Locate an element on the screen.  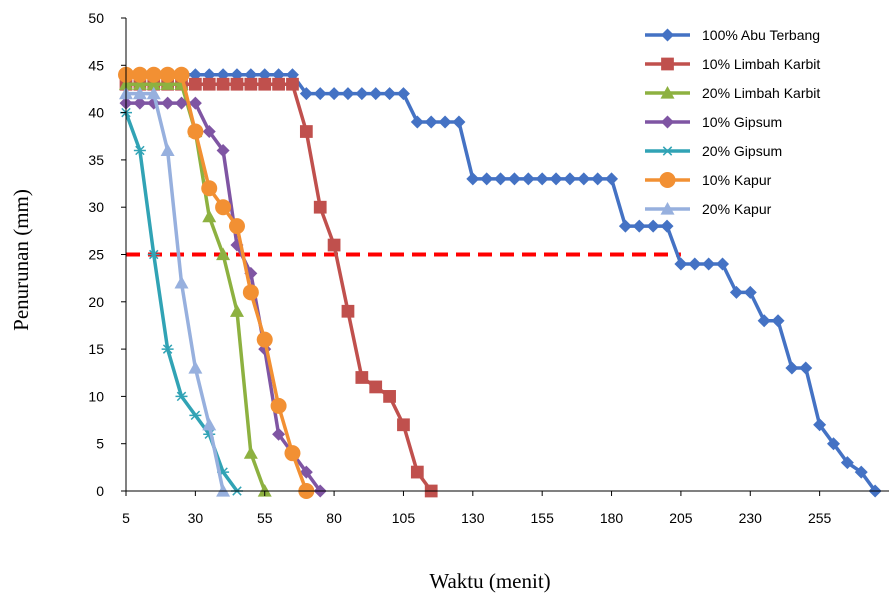
legend-label: 20% Kapur is located at coordinates (737, 209).